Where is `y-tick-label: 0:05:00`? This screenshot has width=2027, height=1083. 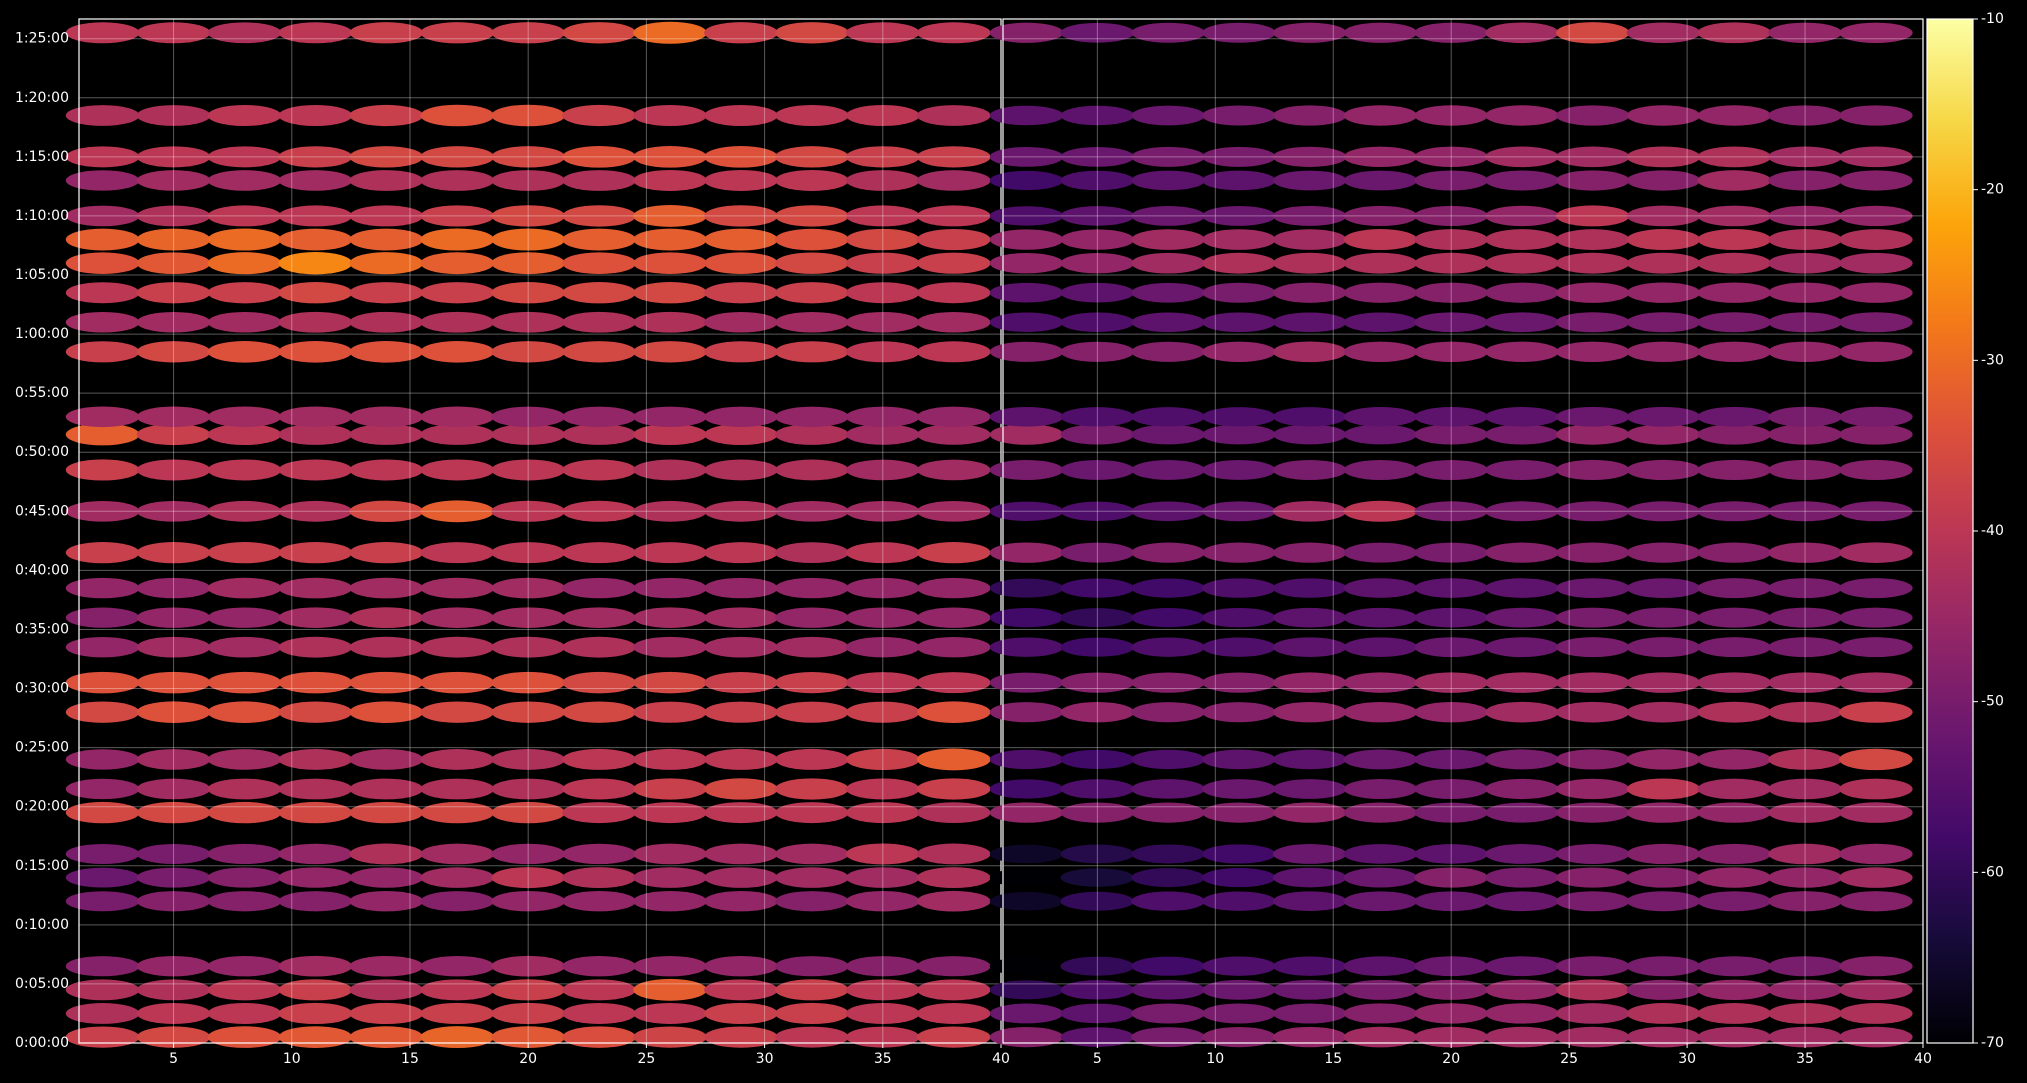 y-tick-label: 0:05:00 is located at coordinates (42, 984).